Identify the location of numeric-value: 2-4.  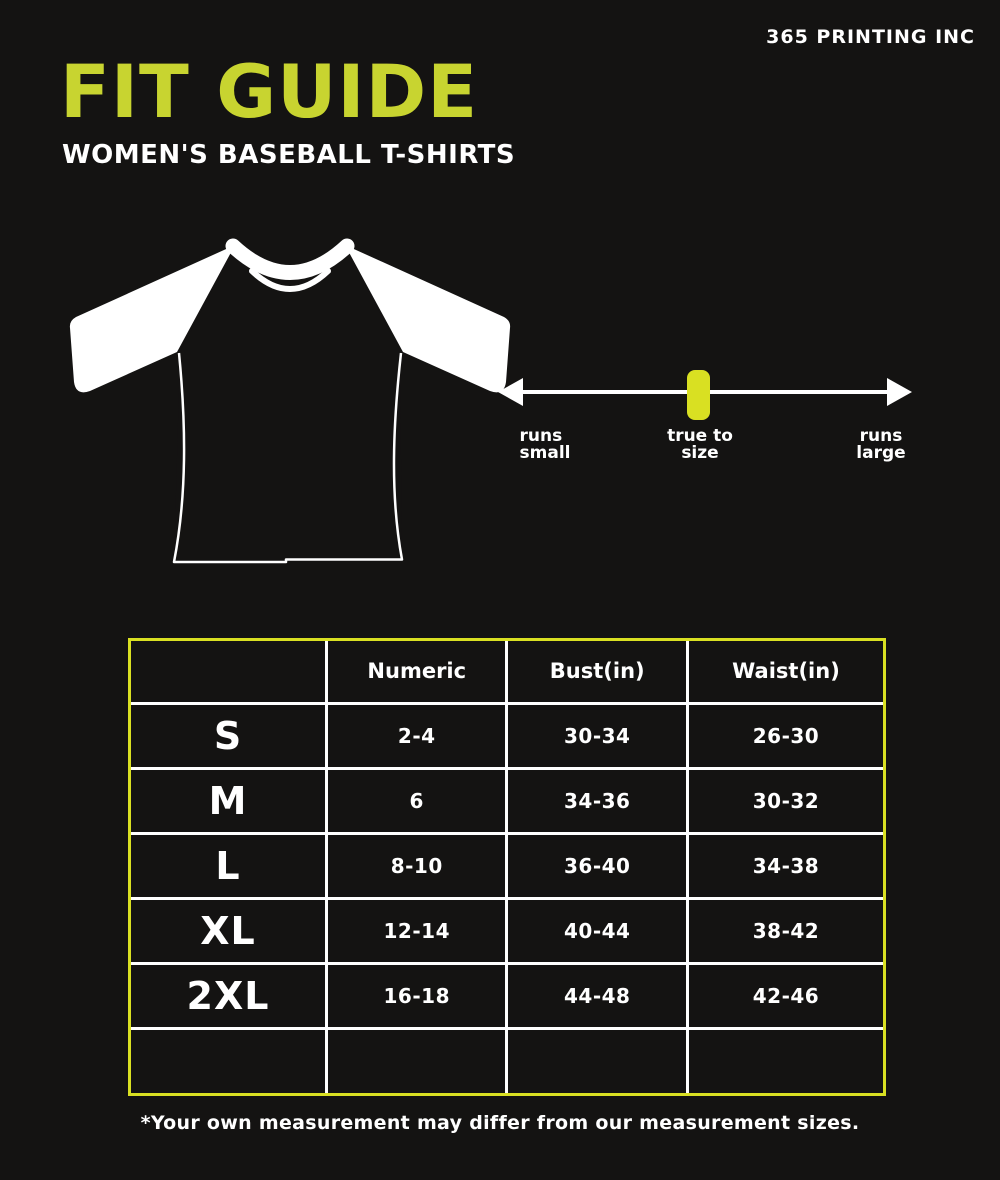
(417, 736).